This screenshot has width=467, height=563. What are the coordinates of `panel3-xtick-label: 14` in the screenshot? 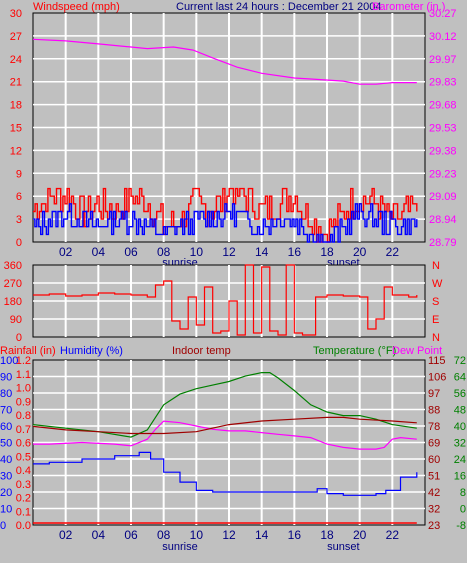 It's located at (262, 535).